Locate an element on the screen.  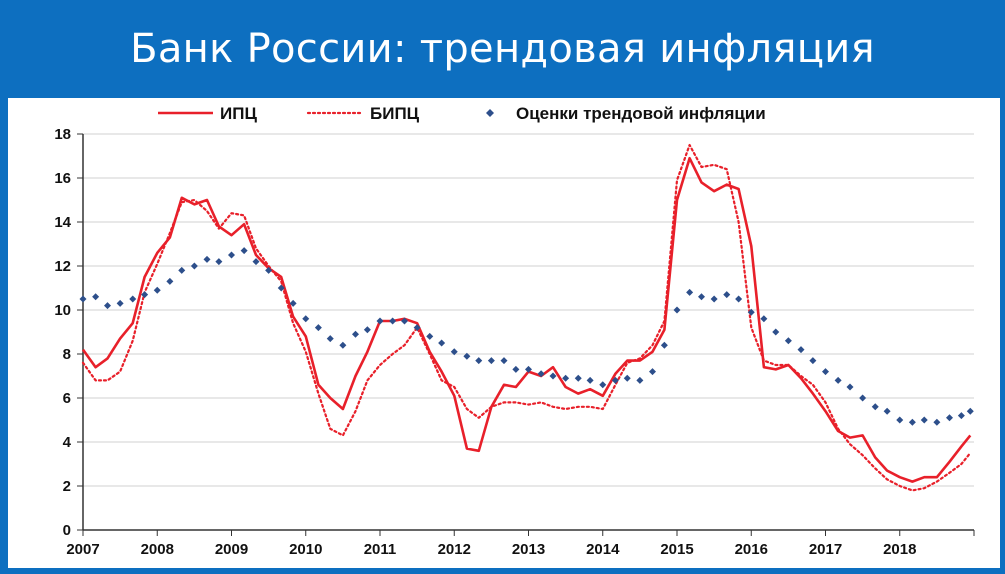
y-tick-label: 16 is located at coordinates (62, 178).